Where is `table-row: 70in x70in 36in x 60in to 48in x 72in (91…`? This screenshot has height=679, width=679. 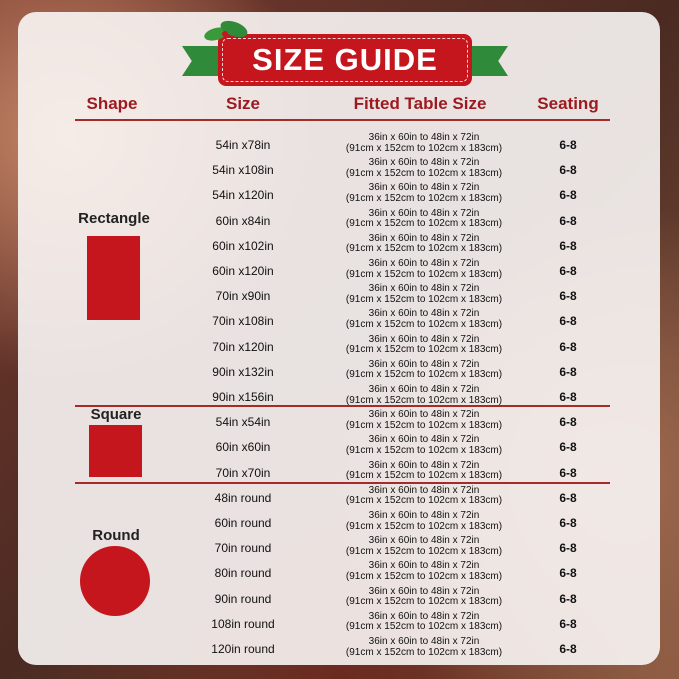
table-row: 70in x70in 36in x 60in to 48in x 72in (91… is located at coordinates (339, 472).